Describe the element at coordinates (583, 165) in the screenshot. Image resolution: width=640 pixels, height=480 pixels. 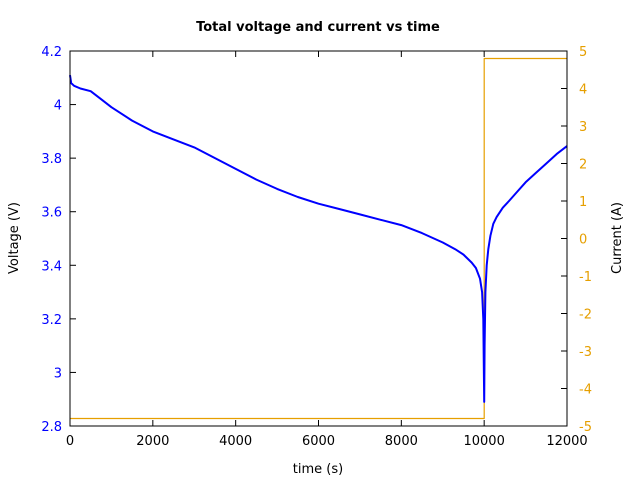
I see `y2-tick-label: 2` at that location.